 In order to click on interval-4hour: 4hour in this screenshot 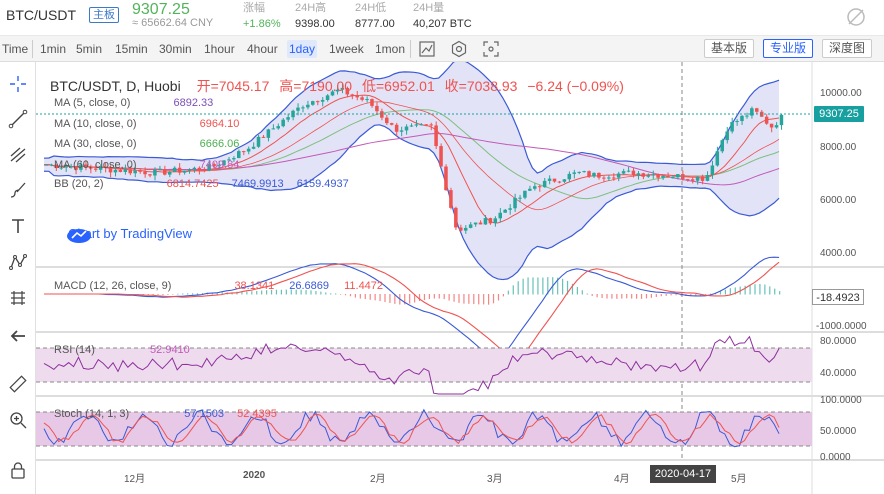, I will do `click(262, 49)`.